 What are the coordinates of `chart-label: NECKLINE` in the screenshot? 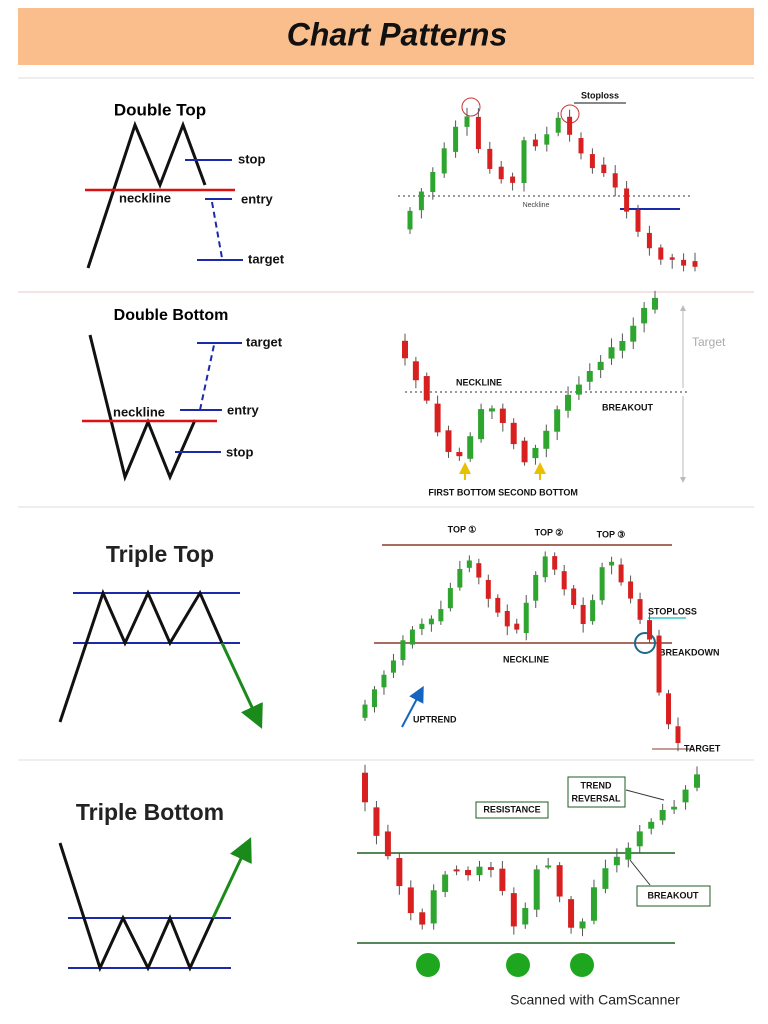 It's located at (526, 659).